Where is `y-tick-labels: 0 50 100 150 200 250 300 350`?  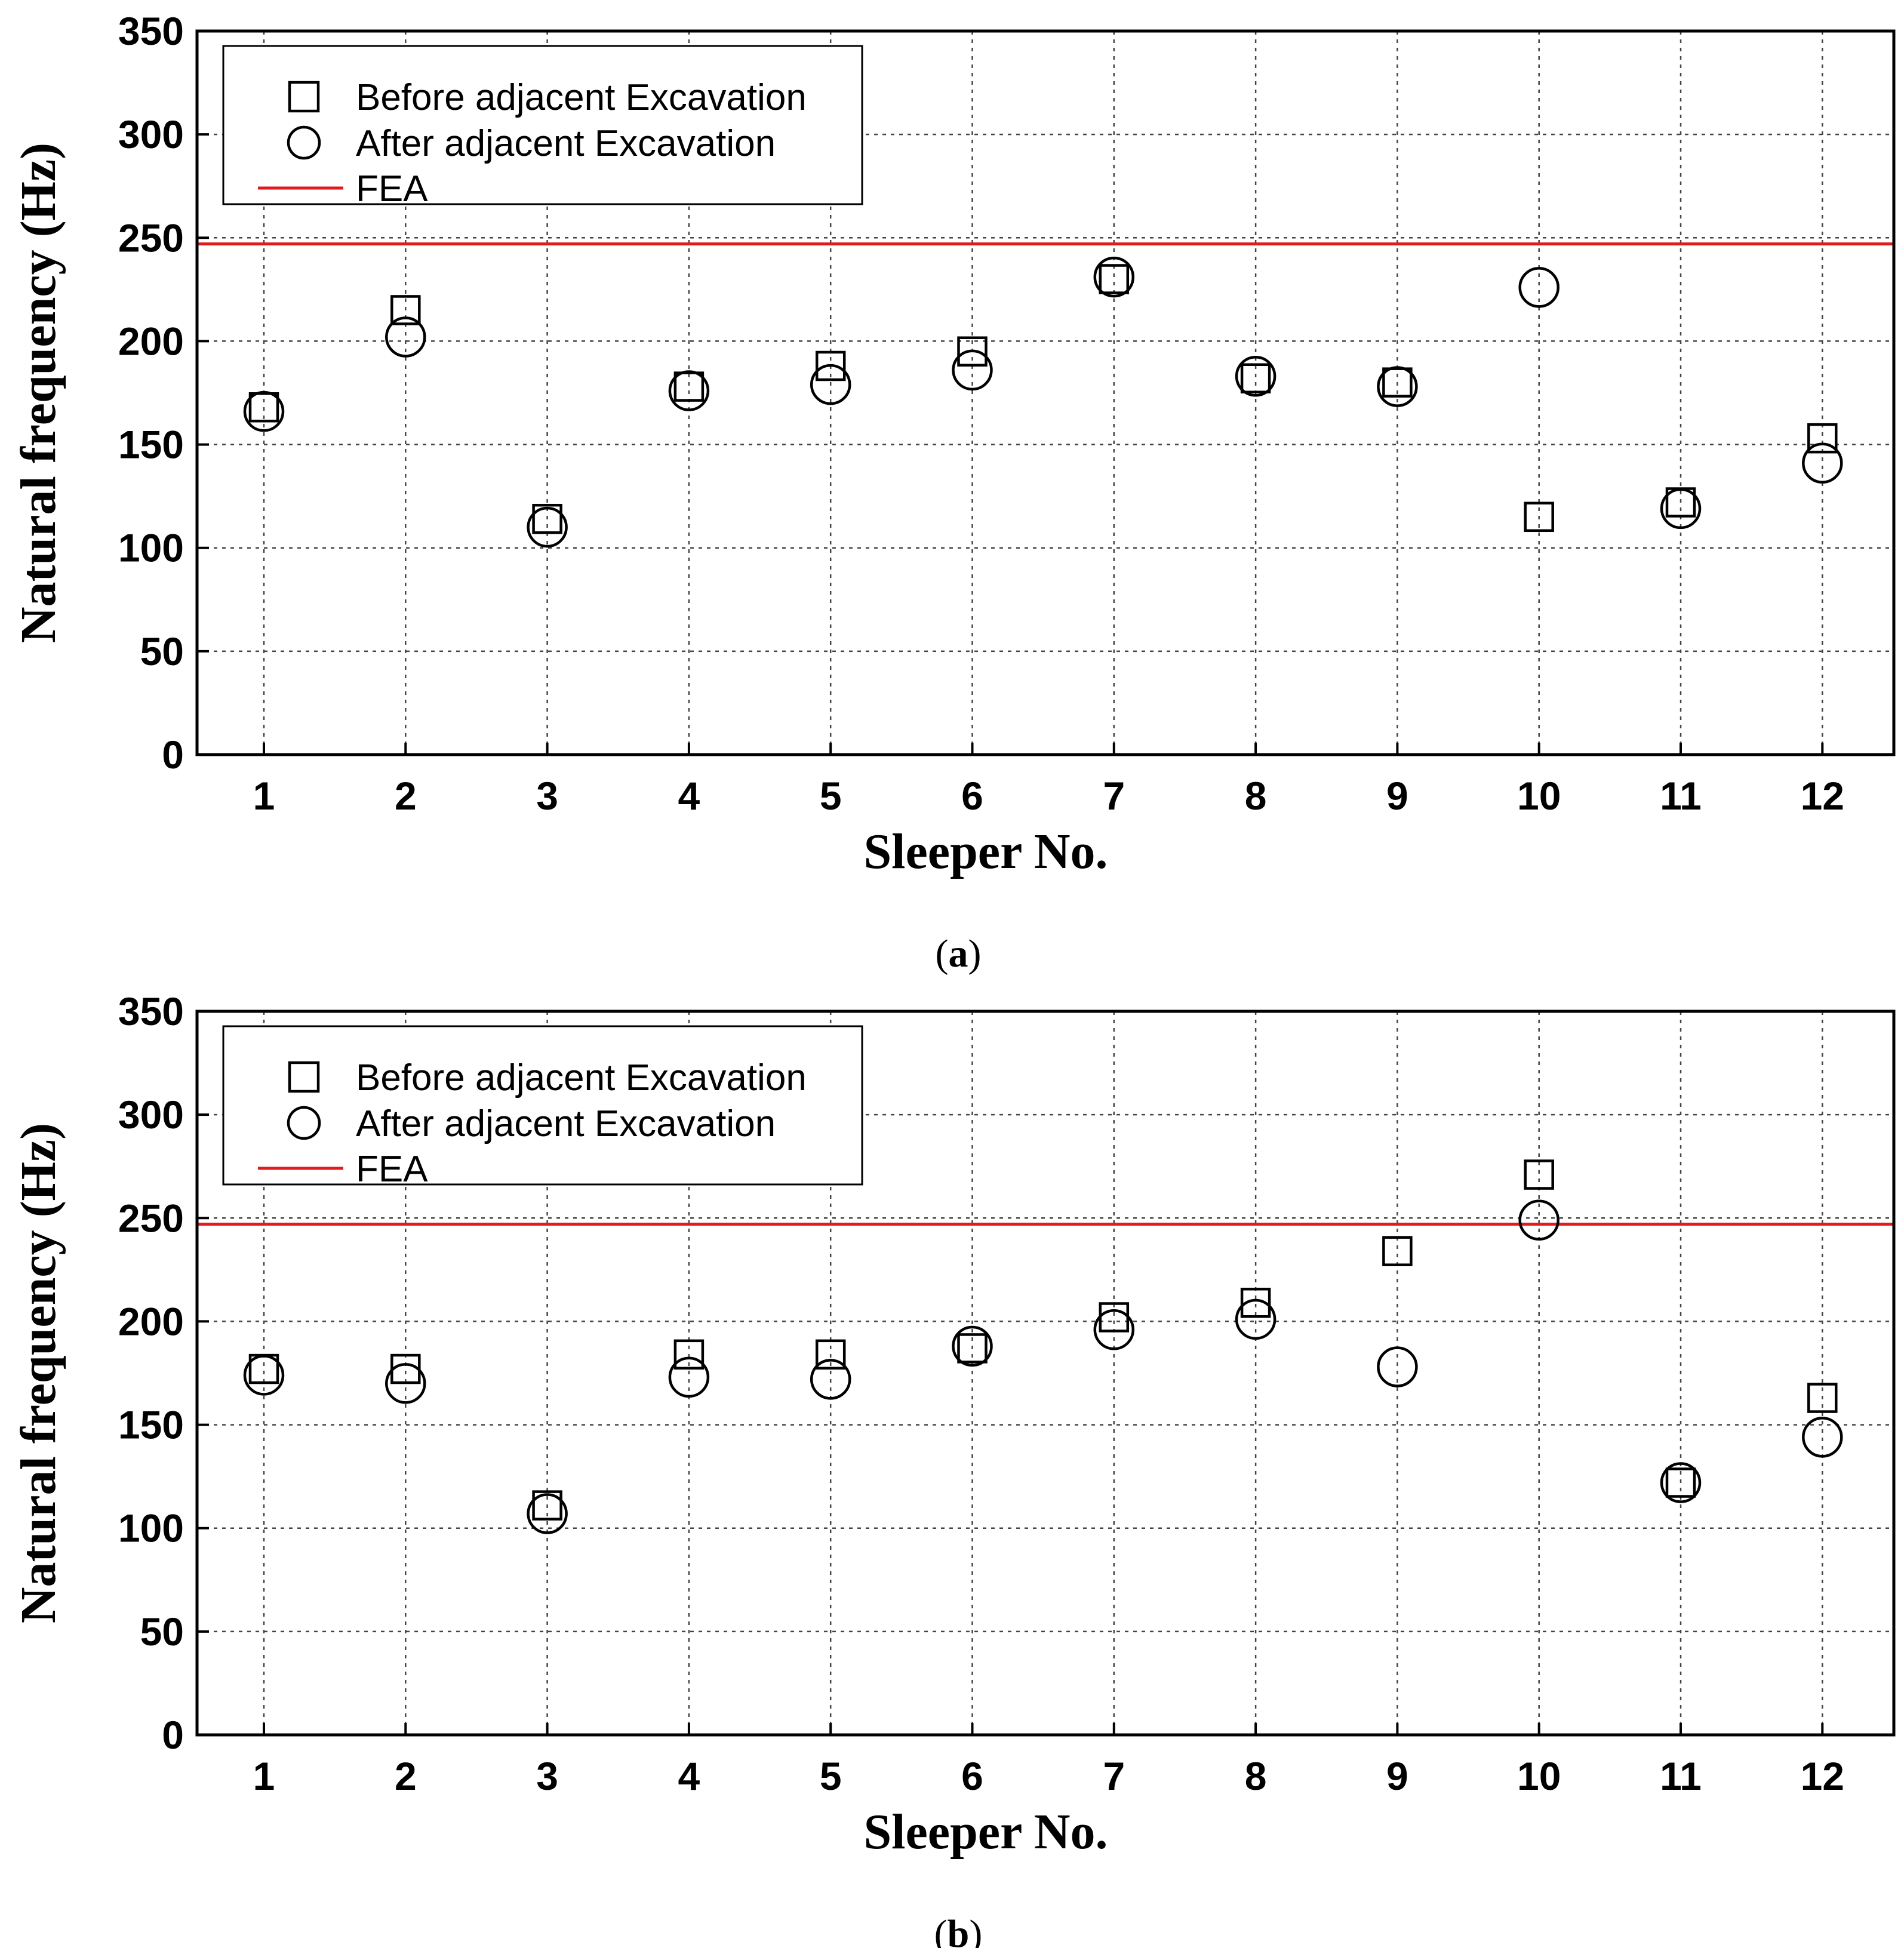 y-tick-labels: 0 50 100 150 200 250 300 350 is located at coordinates (151, 1373).